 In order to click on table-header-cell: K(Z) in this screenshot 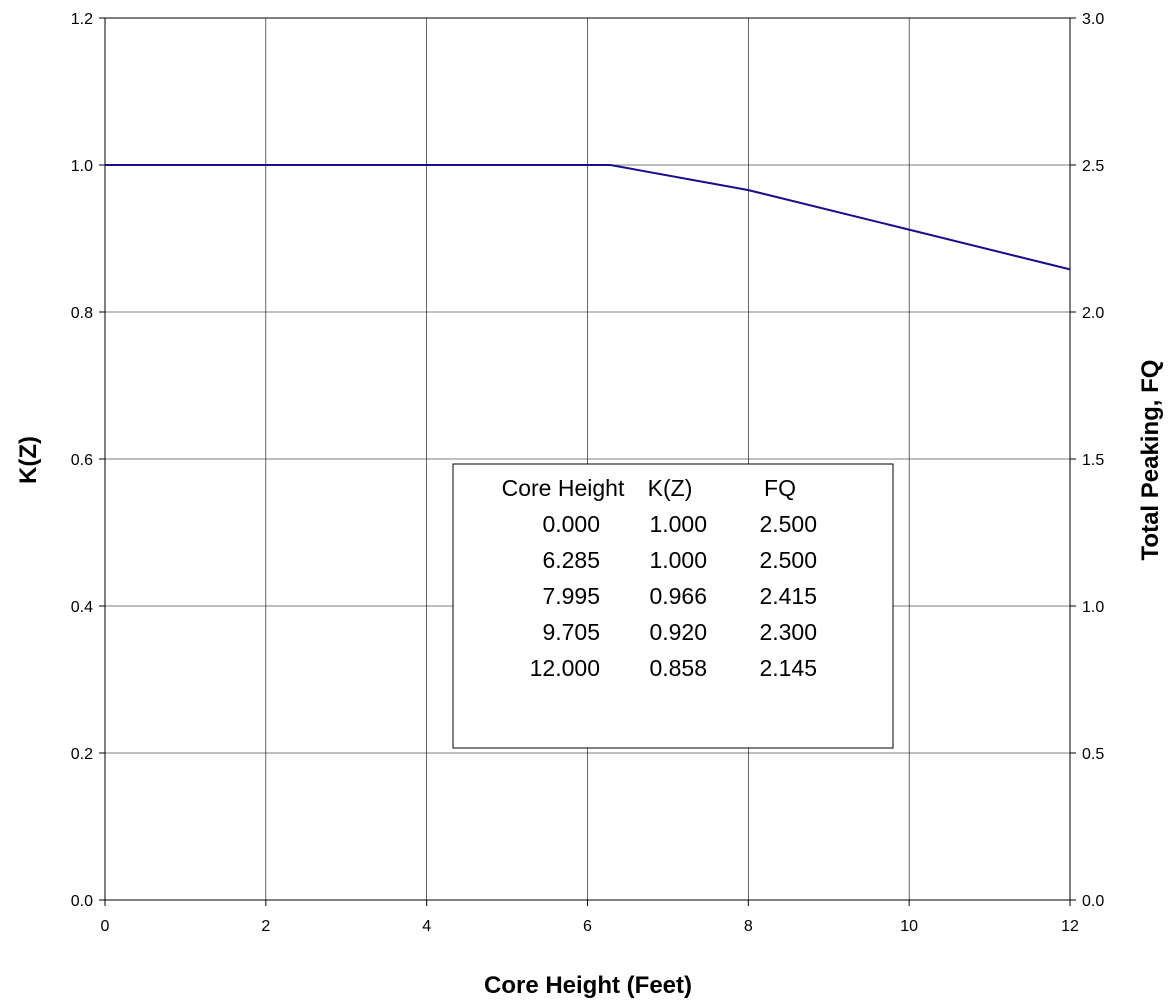, I will do `click(670, 488)`.